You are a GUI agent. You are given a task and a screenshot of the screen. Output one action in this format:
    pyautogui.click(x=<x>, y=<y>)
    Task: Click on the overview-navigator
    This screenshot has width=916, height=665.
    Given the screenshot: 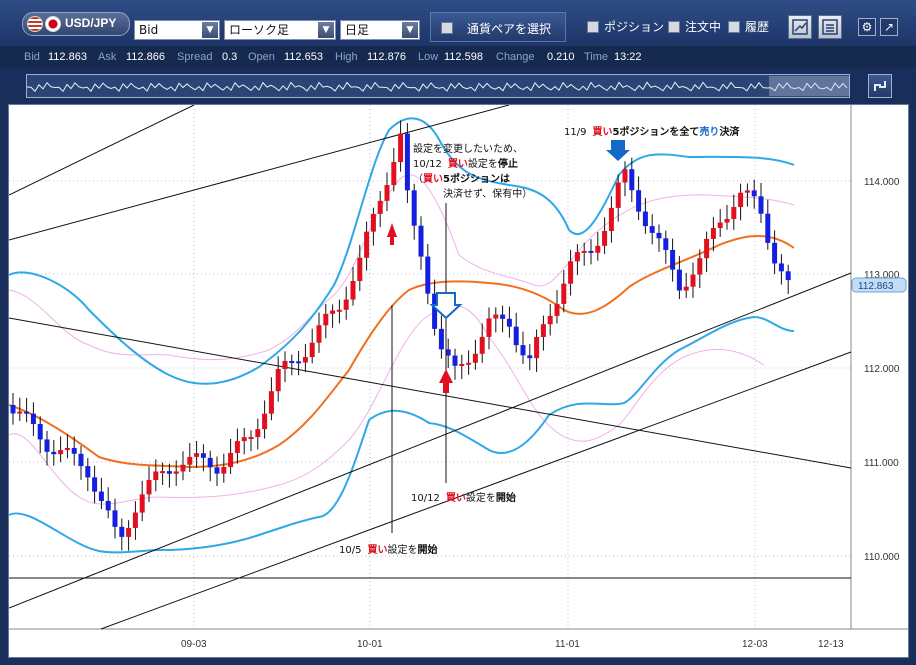 What is the action you would take?
    pyautogui.click(x=438, y=86)
    